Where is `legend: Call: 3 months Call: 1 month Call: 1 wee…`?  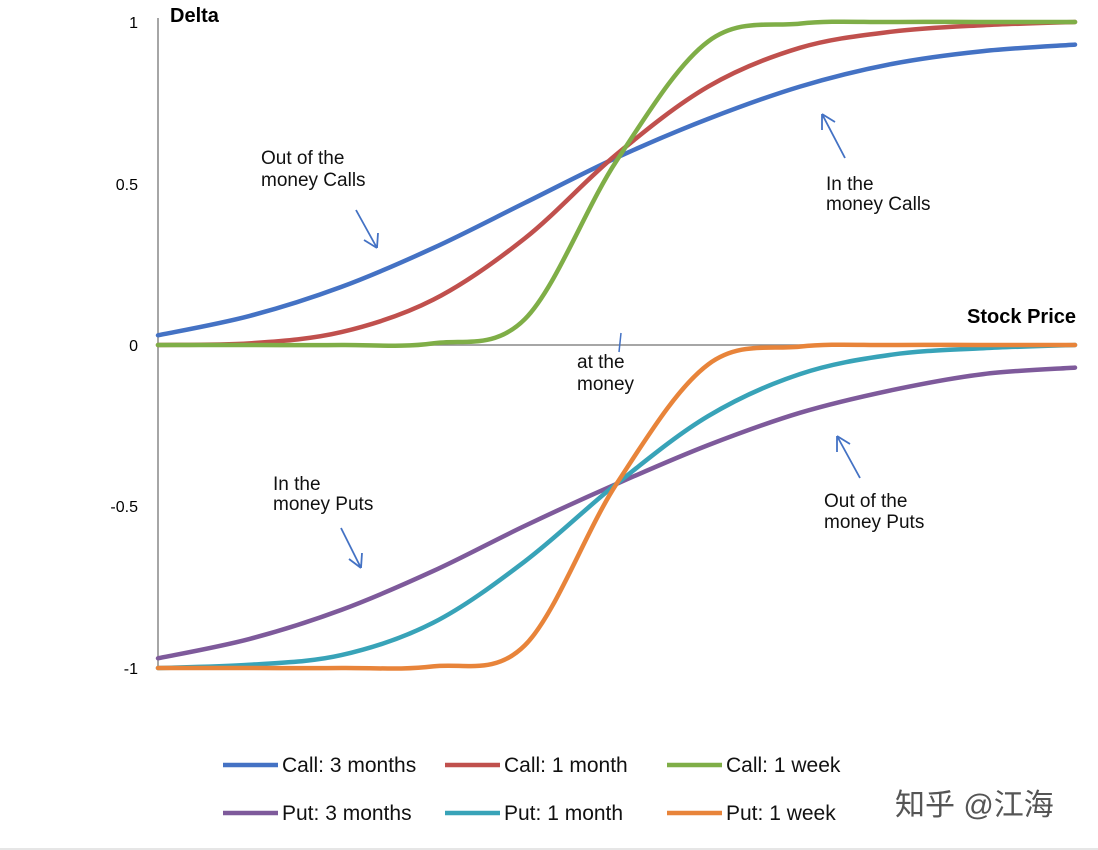 legend: Call: 3 months Call: 1 month Call: 1 wee… is located at coordinates (532, 789).